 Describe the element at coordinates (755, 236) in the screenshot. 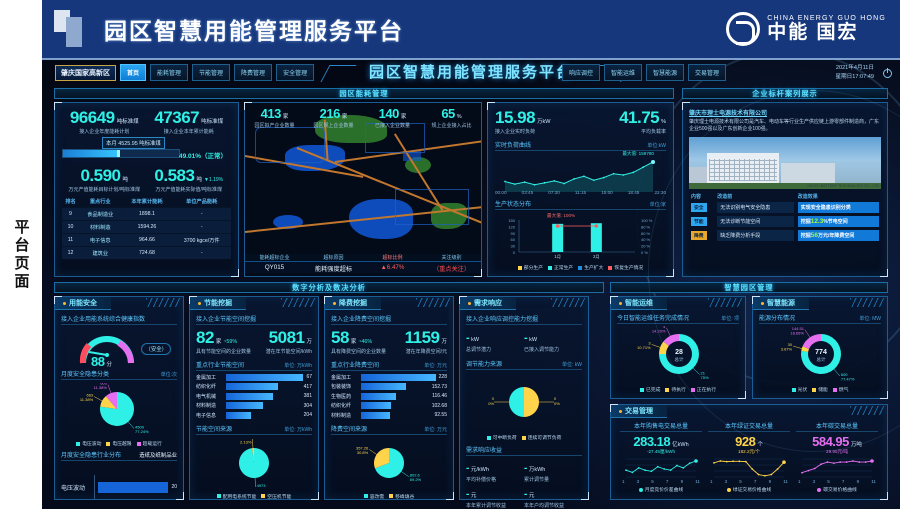

I see `case-before: 缺乏降费分析手段` at that location.